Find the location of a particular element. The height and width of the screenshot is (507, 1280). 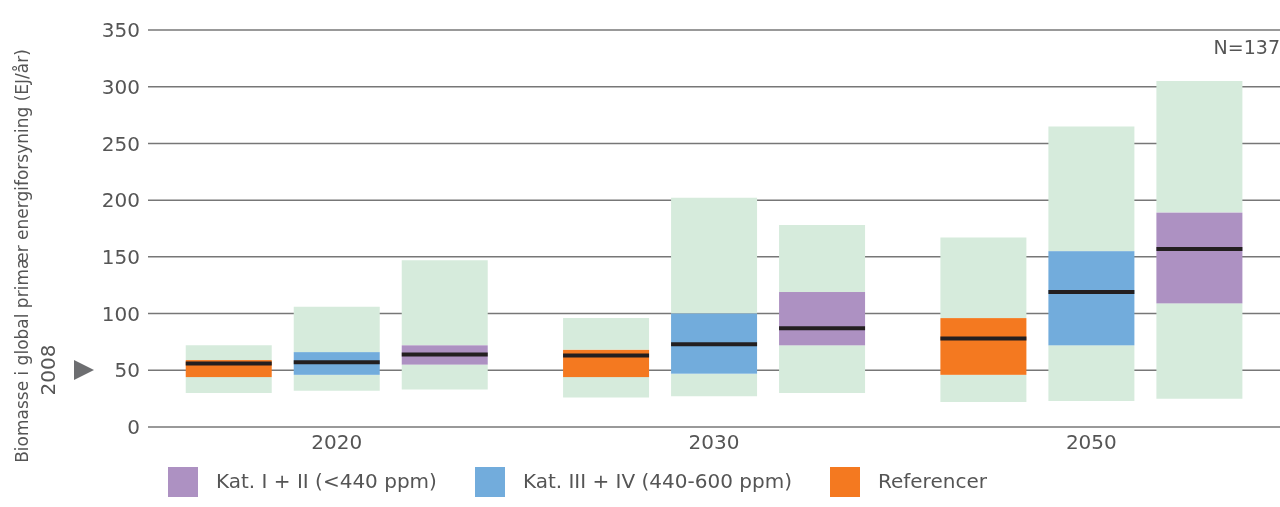

text: 2008 is located at coordinates (48, 370).